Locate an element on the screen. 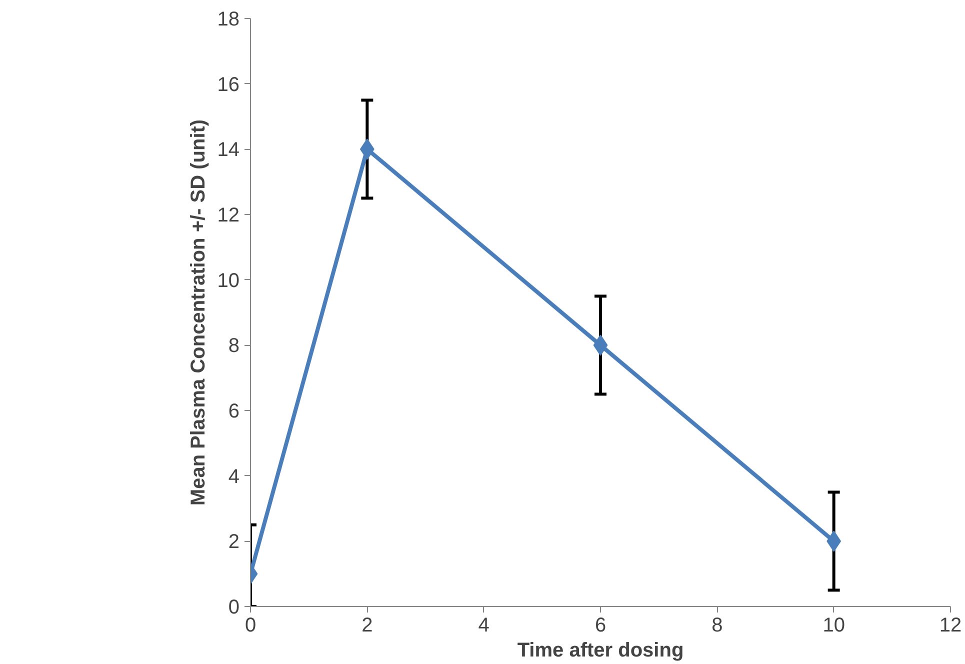 The width and height of the screenshot is (965, 664). x-tick-label: 2 is located at coordinates (367, 625).